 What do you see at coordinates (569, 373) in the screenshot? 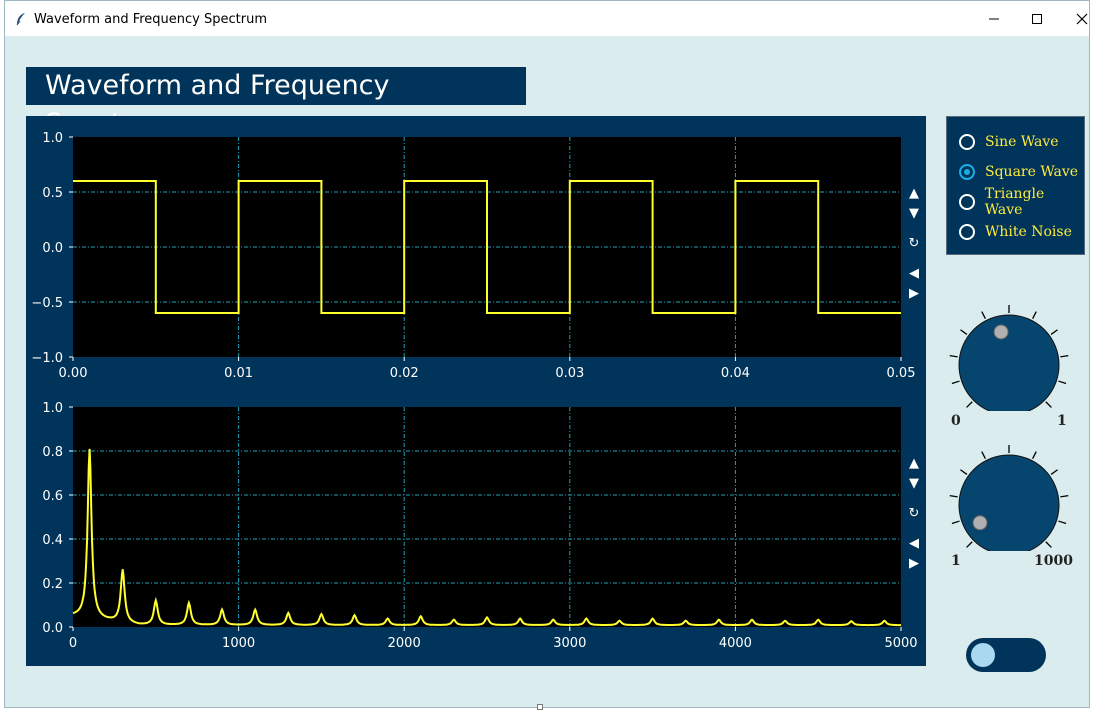
I see `waveform-x-tick-label: 0.03` at bounding box center [569, 373].